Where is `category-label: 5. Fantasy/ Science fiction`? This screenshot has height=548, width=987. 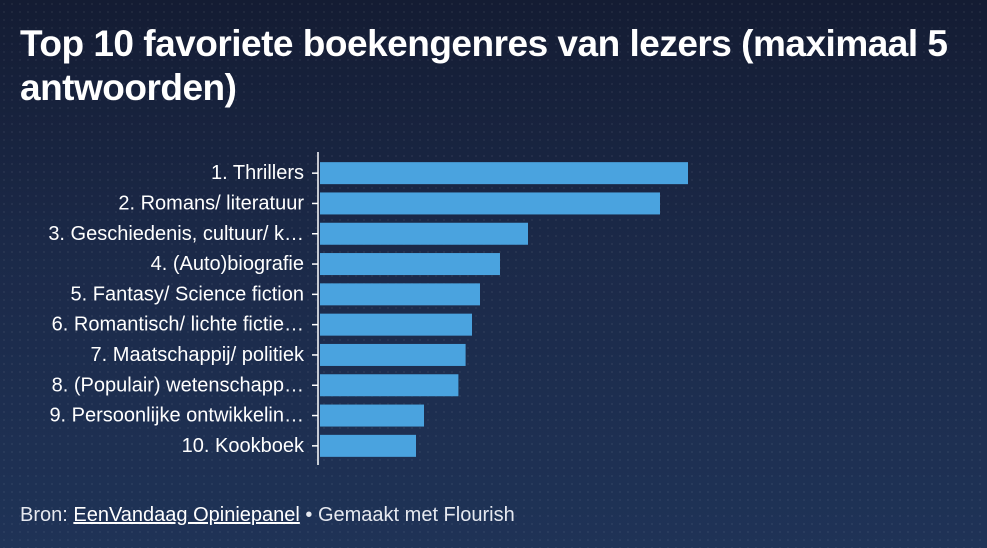
category-label: 5. Fantasy/ Science fiction is located at coordinates (187, 294).